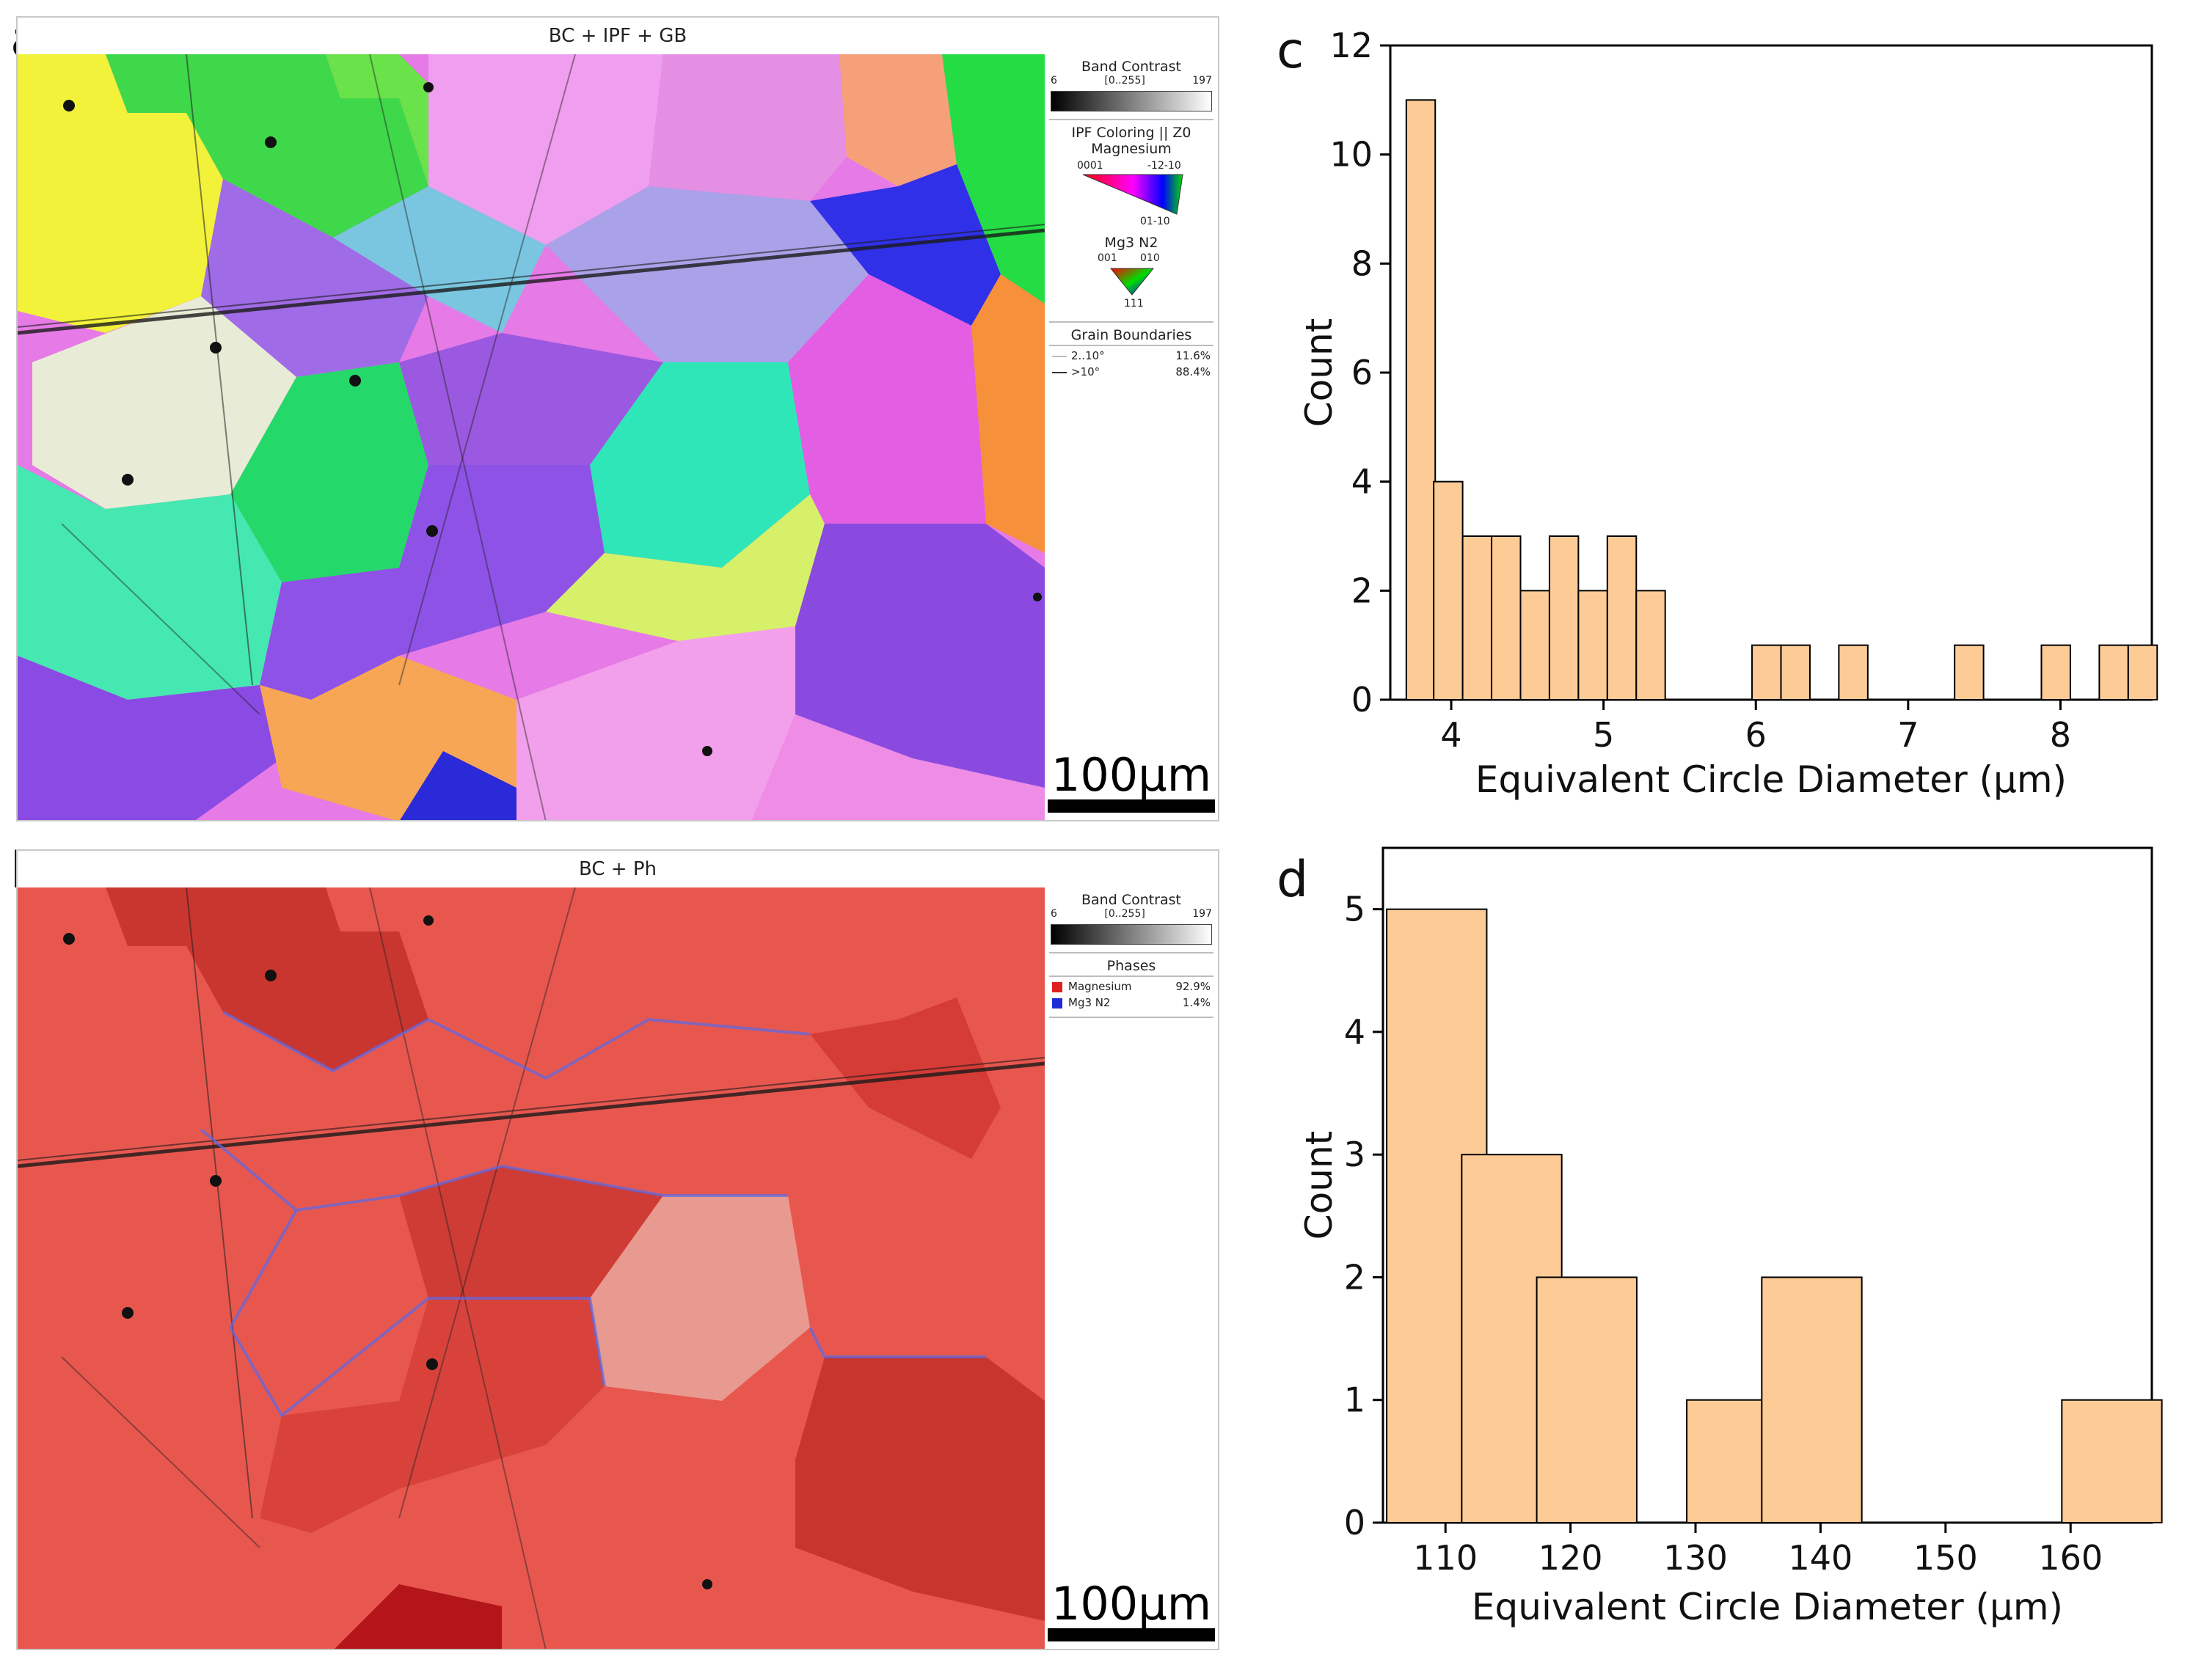 The image size is (2212, 1662). I want to click on panel-d-letter: d, so click(1293, 880).